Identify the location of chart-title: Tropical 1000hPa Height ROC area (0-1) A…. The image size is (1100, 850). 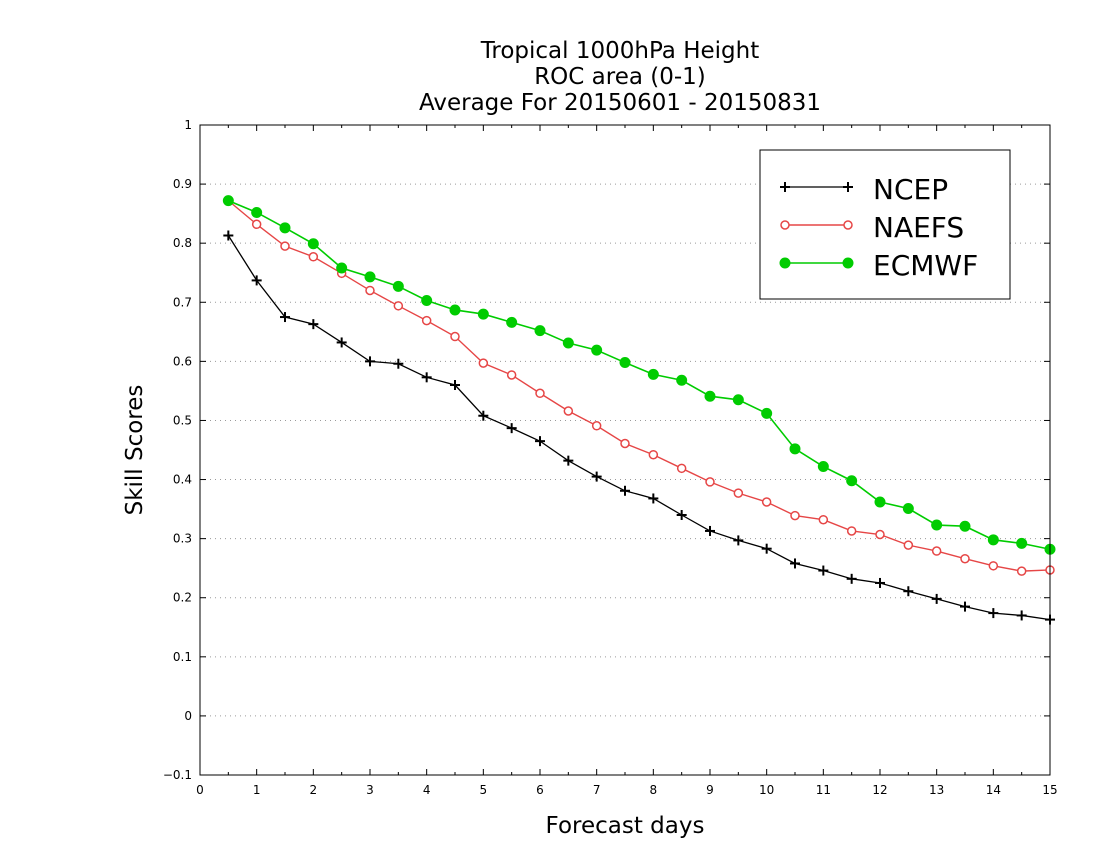
(620, 77).